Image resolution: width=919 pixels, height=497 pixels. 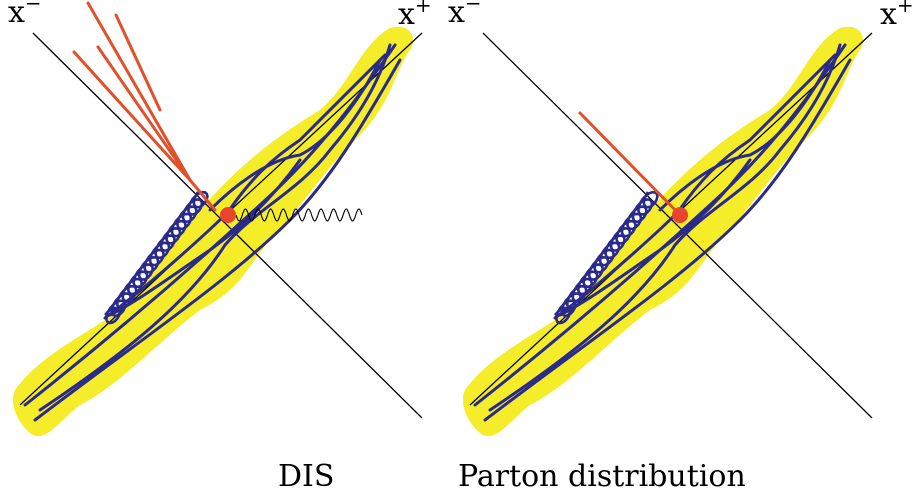 What do you see at coordinates (630, 164) in the screenshot?
I see `quark-line` at bounding box center [630, 164].